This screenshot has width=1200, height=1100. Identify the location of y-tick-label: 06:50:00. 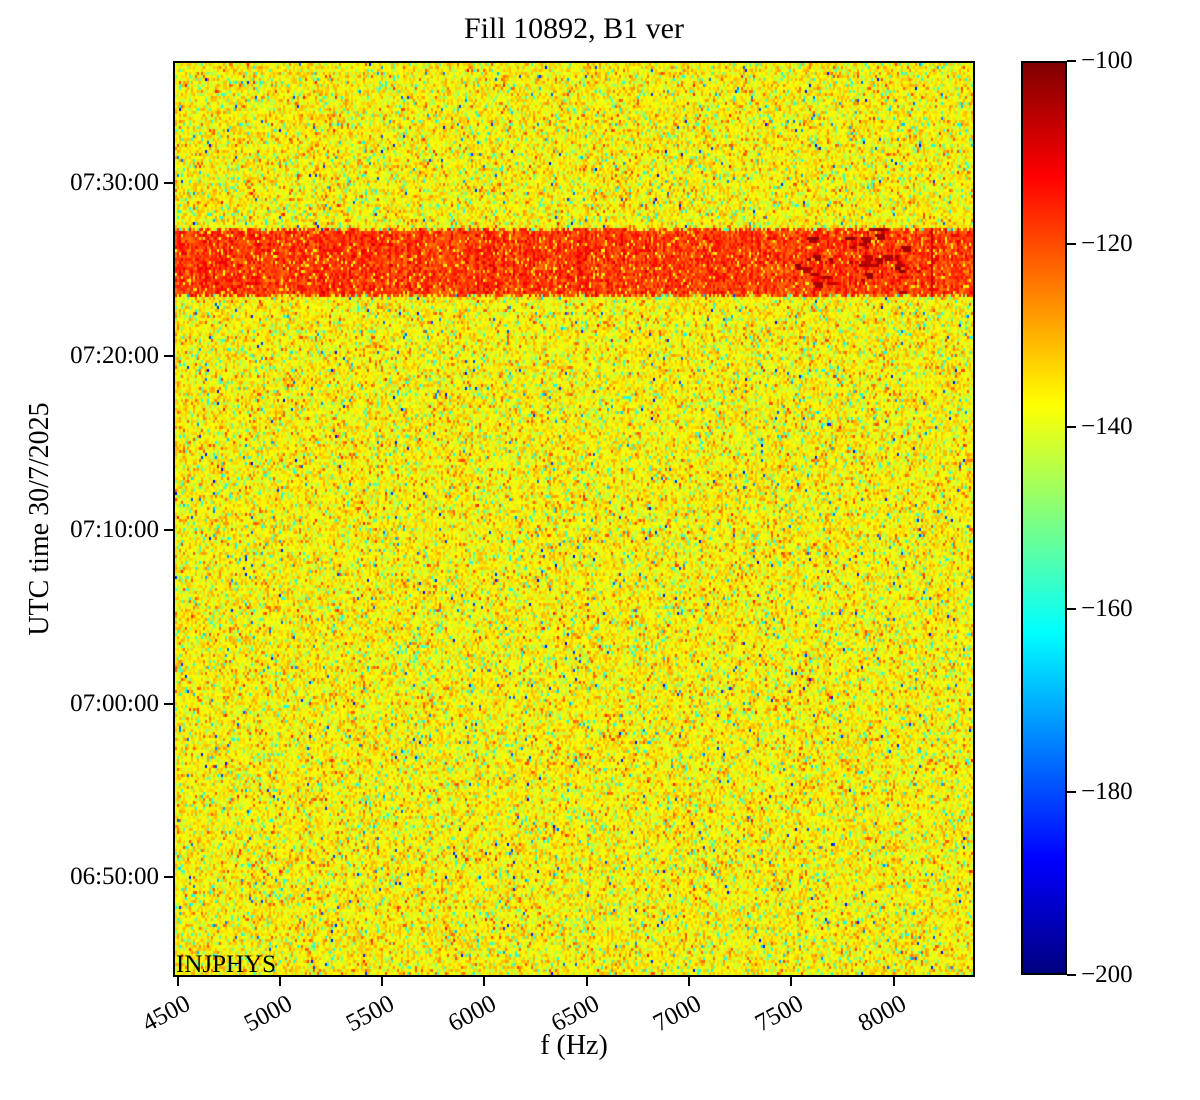
(114, 877).